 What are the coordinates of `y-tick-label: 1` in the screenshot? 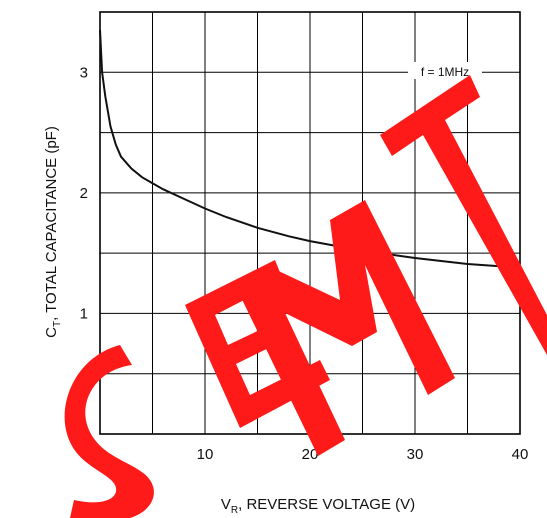 It's located at (84, 313).